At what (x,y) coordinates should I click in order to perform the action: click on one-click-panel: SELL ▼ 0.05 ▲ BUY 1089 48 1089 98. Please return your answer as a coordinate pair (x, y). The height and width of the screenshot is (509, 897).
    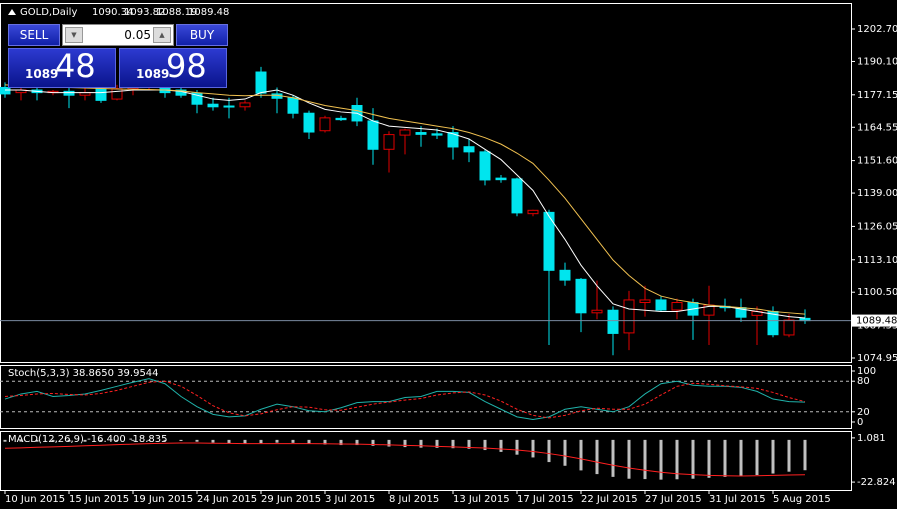
    Looking at the image, I should click on (118, 56).